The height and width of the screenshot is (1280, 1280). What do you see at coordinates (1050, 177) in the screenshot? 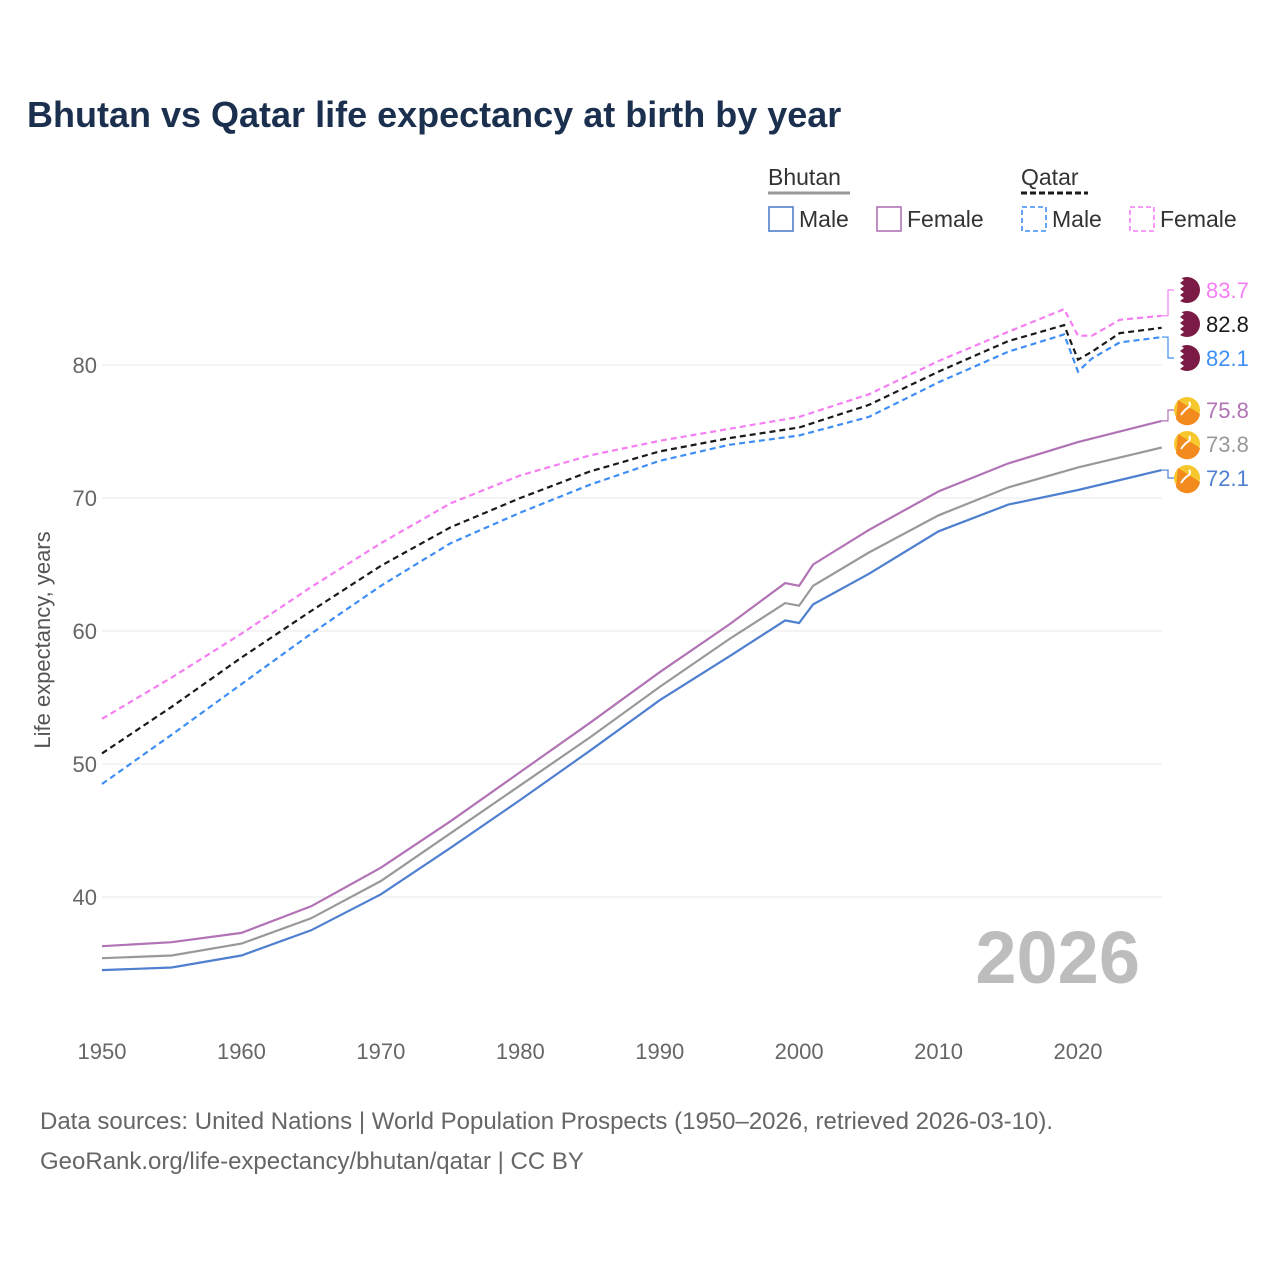
I see `legend-group-title: Qatar` at bounding box center [1050, 177].